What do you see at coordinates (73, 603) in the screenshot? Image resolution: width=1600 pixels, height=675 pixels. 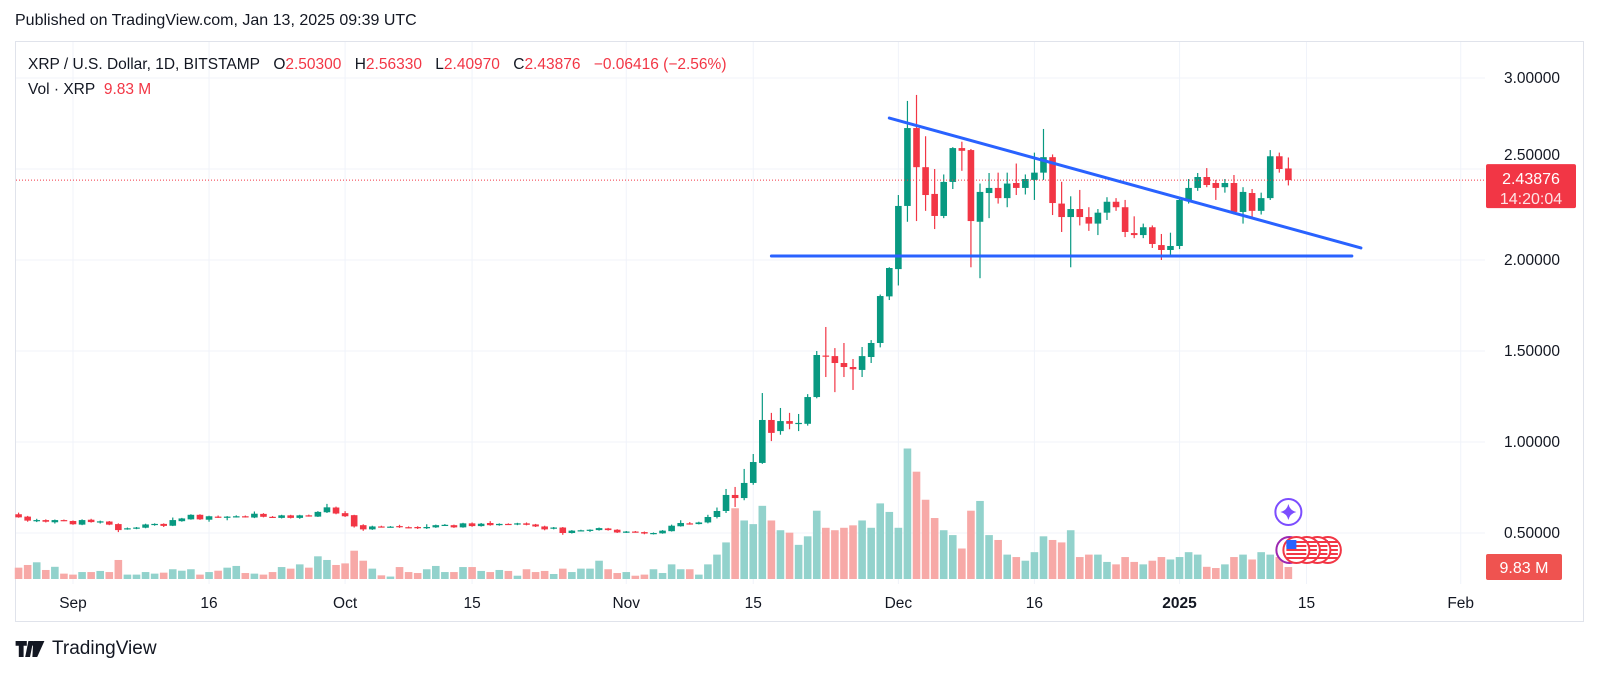 I see `time-tick-label: Sep` at bounding box center [73, 603].